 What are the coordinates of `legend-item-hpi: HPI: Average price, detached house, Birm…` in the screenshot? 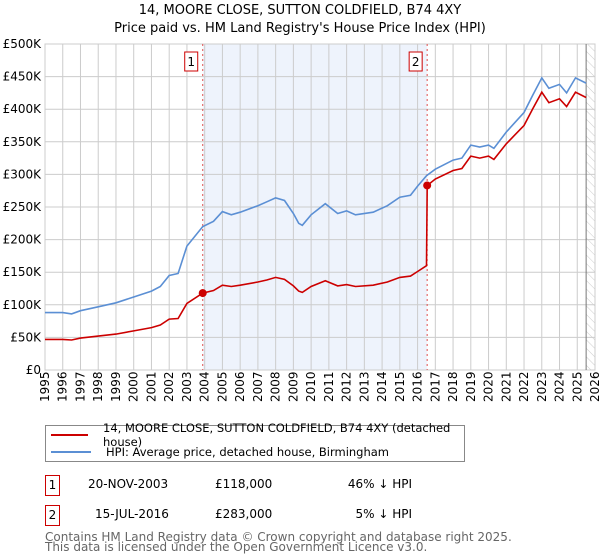 It's located at (217, 452).